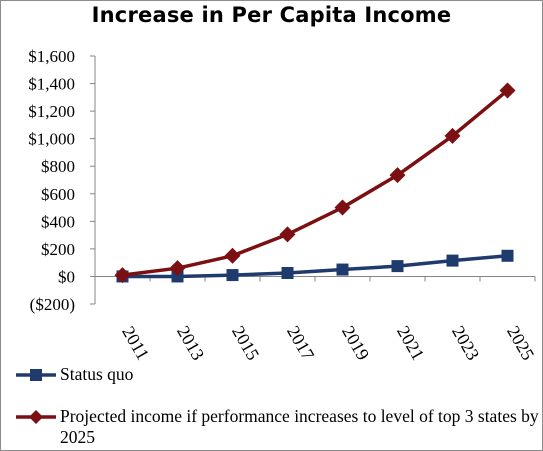 The height and width of the screenshot is (451, 543). I want to click on x-tick-labels: 2011 2013 2015 2017 2019 2021 2023 2025, so click(328, 342).